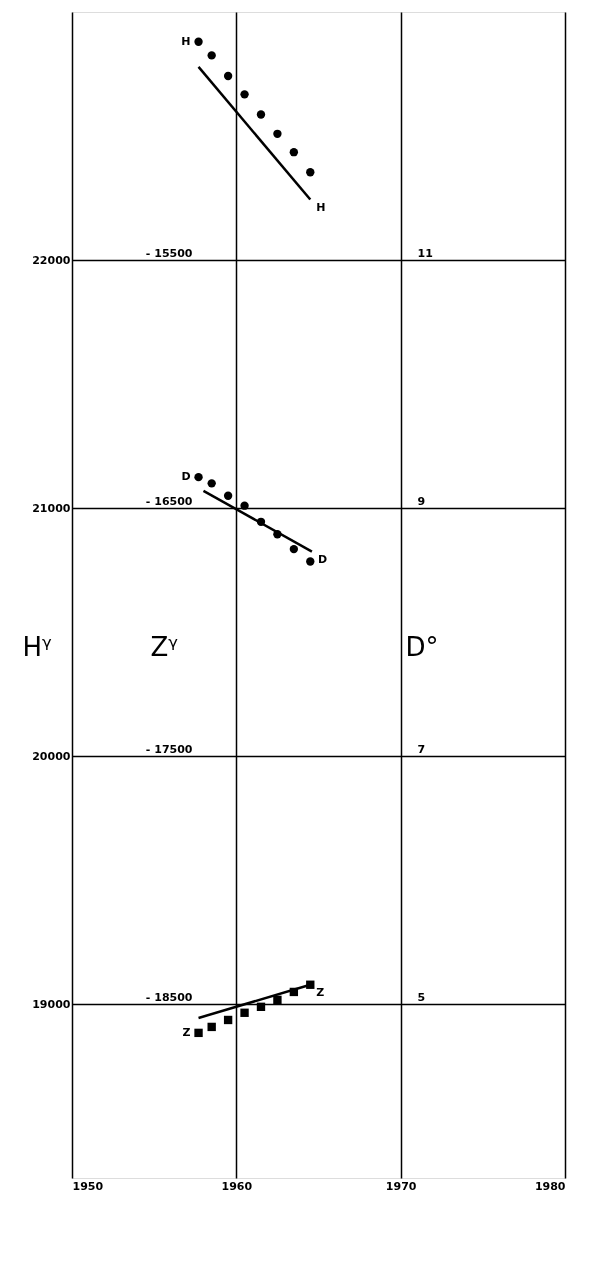 The image size is (590, 1270). I want to click on x-tick-label: 1980, so click(550, 1186).